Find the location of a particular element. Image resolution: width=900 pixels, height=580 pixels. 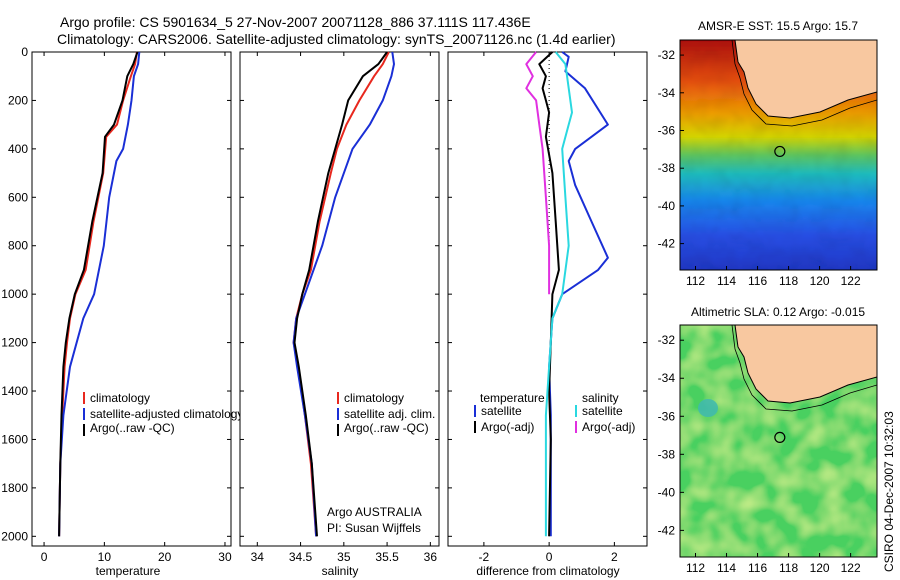

x-tick-label: 30 is located at coordinates (225, 557).